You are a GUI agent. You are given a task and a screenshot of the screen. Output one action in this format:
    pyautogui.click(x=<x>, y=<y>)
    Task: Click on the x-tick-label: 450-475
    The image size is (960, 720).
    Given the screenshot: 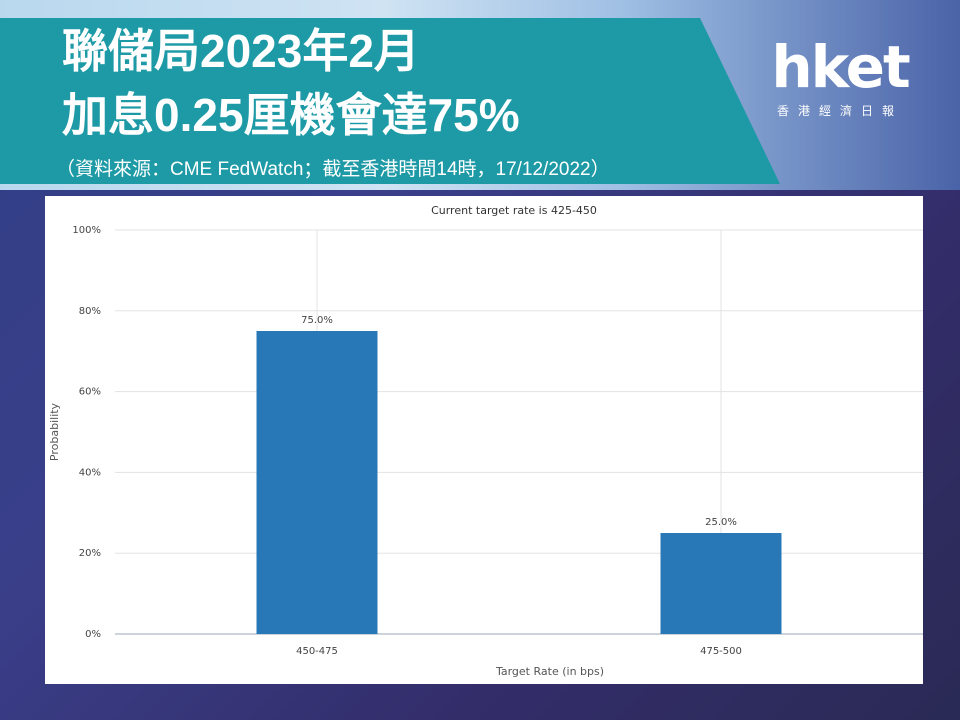 What is the action you would take?
    pyautogui.click(x=317, y=651)
    